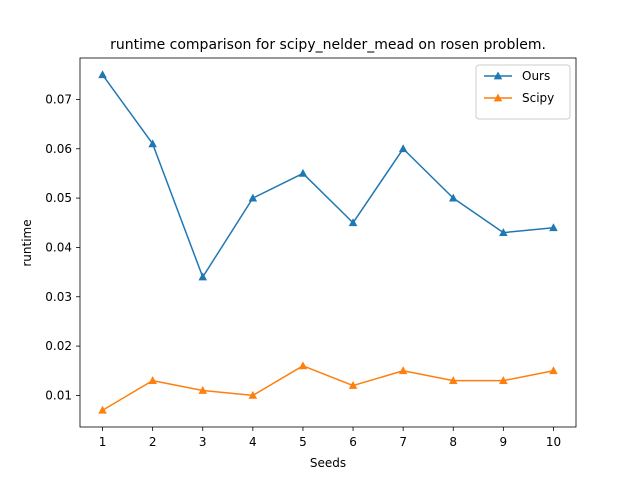  I want to click on y-axis: 0.01 0.02 0.03 0.04 0.05 0.06 0.07, so click(62, 247).